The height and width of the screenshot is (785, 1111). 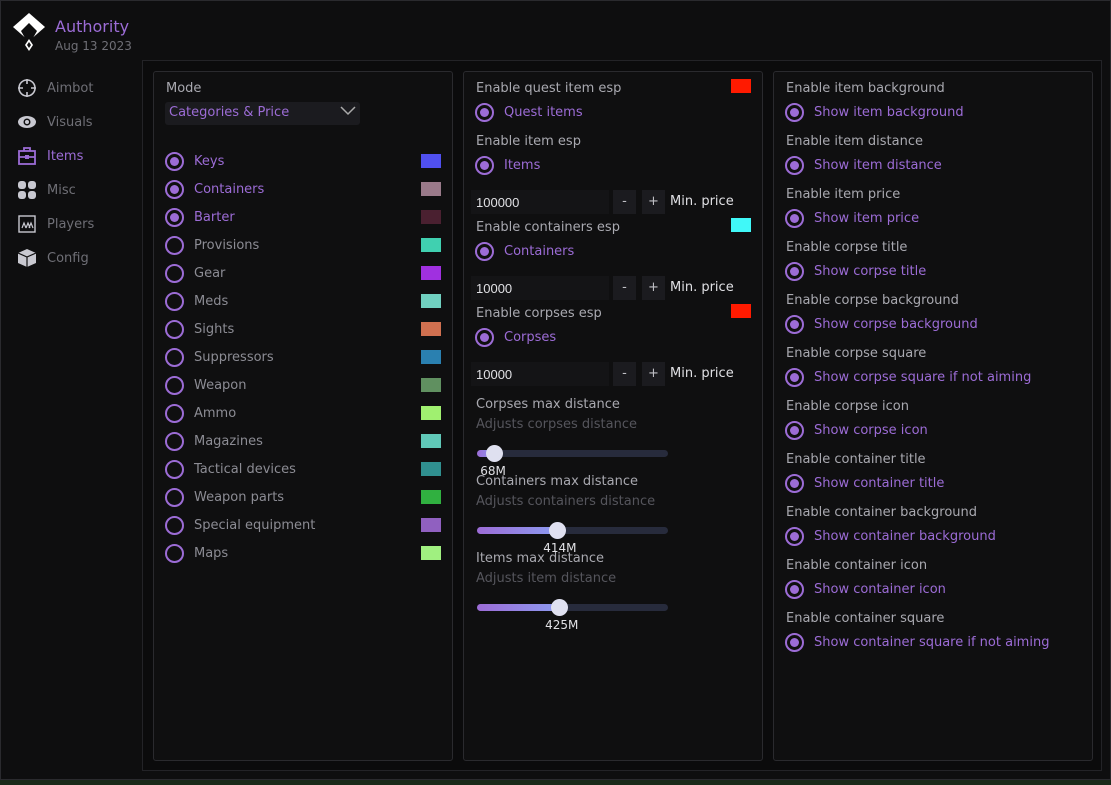 What do you see at coordinates (70, 88) in the screenshot?
I see `sidebar-item-label: Aimbot` at bounding box center [70, 88].